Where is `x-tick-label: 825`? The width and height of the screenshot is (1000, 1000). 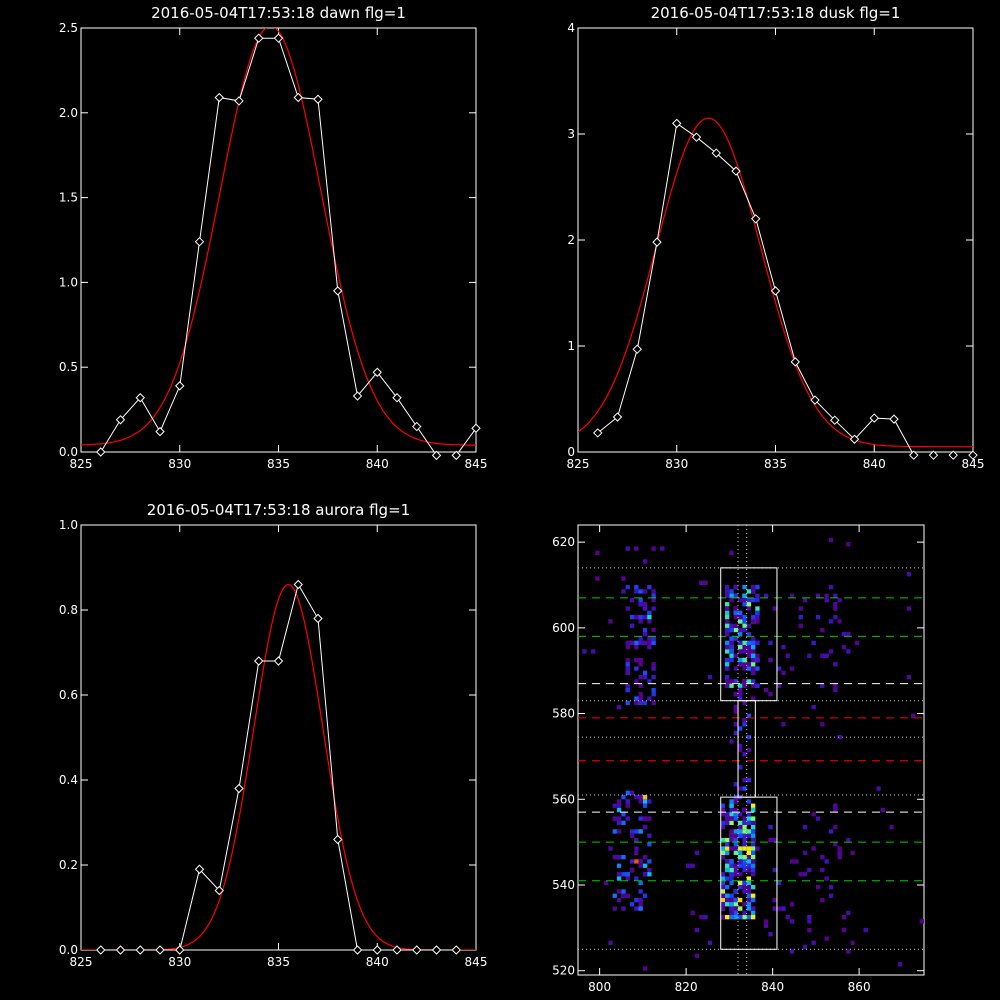 x-tick-label: 825 is located at coordinates (81, 464).